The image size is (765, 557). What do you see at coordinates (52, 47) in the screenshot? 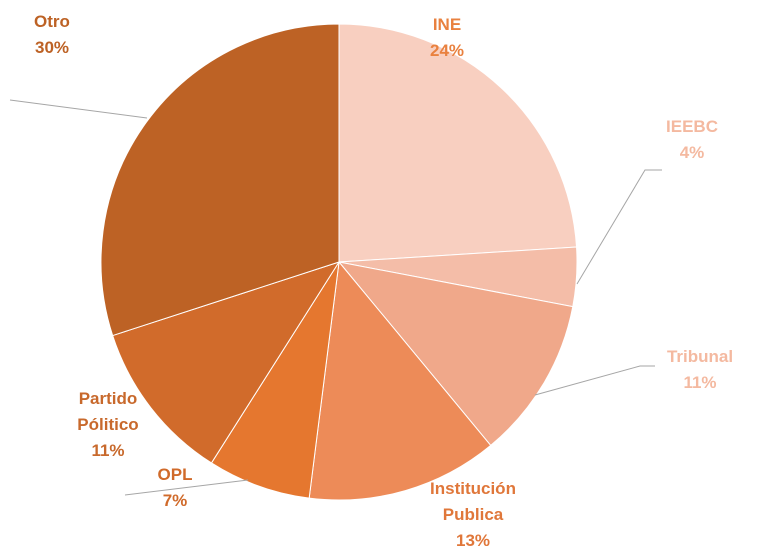
I see `value-label: 30%` at bounding box center [52, 47].